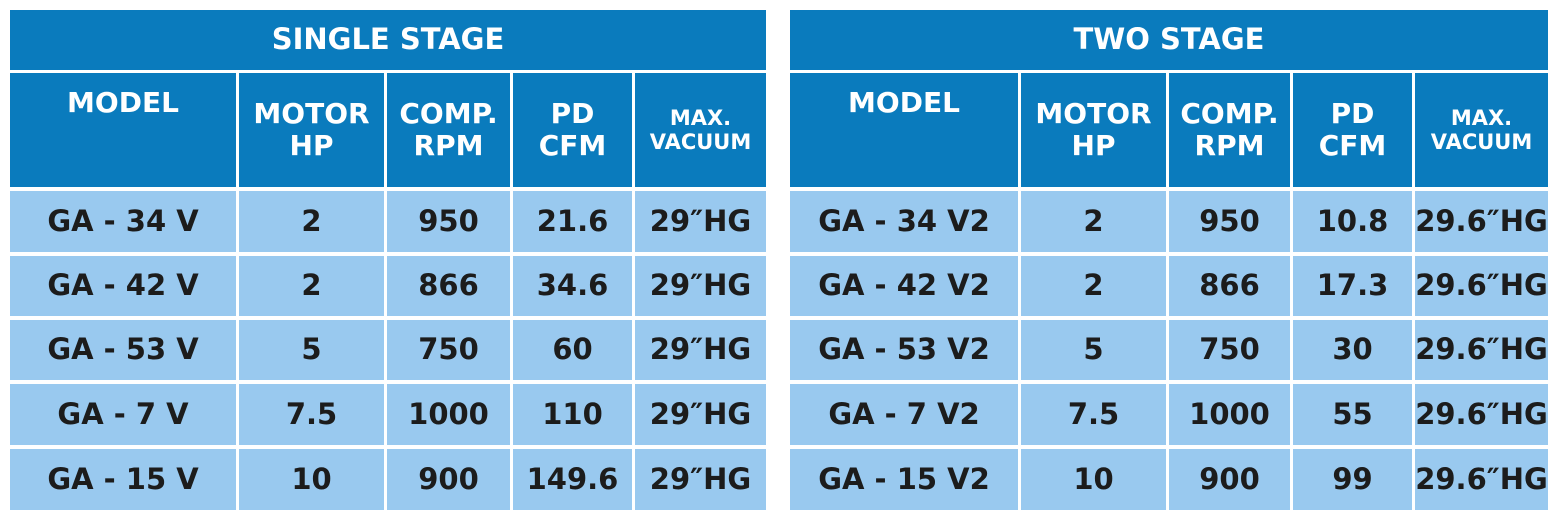 The width and height of the screenshot is (1554, 519). I want to click on title-text: SINGLE STAGE, so click(388, 39).